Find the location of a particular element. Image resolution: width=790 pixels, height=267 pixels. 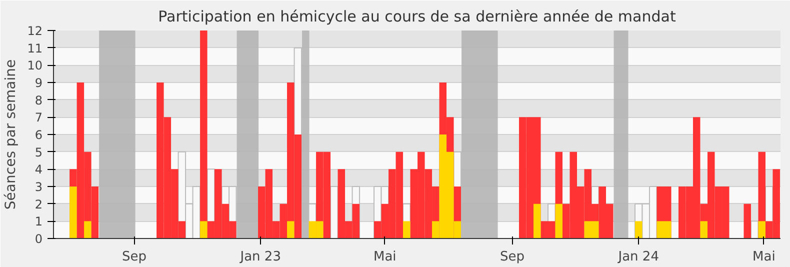

y-tick-label: 7 is located at coordinates (38, 117).